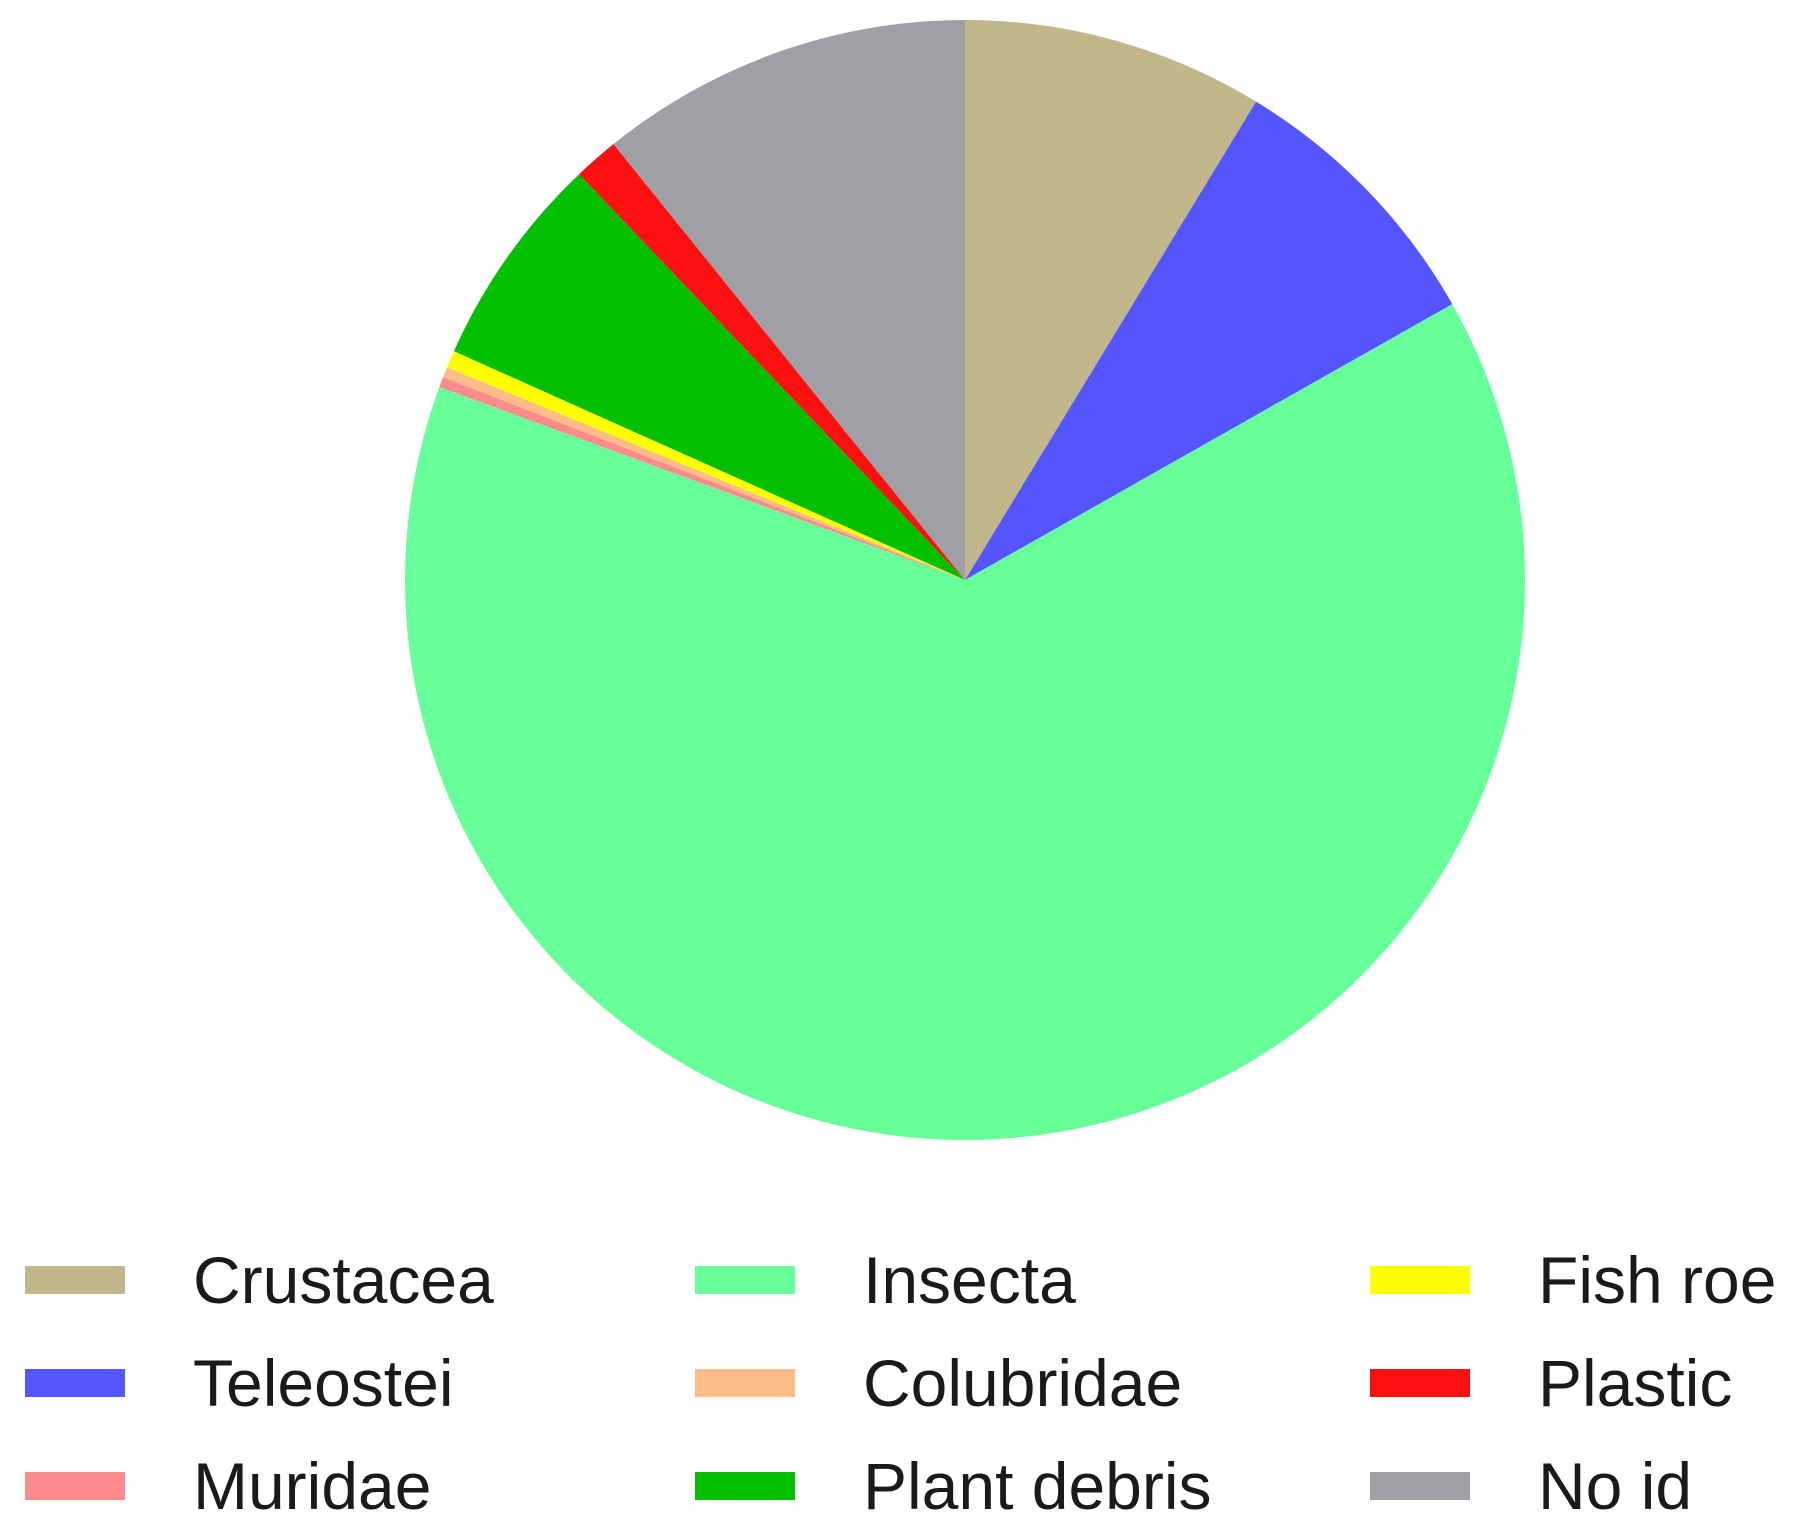  I want to click on pie-slice-fish-roe, so click(706, 465).